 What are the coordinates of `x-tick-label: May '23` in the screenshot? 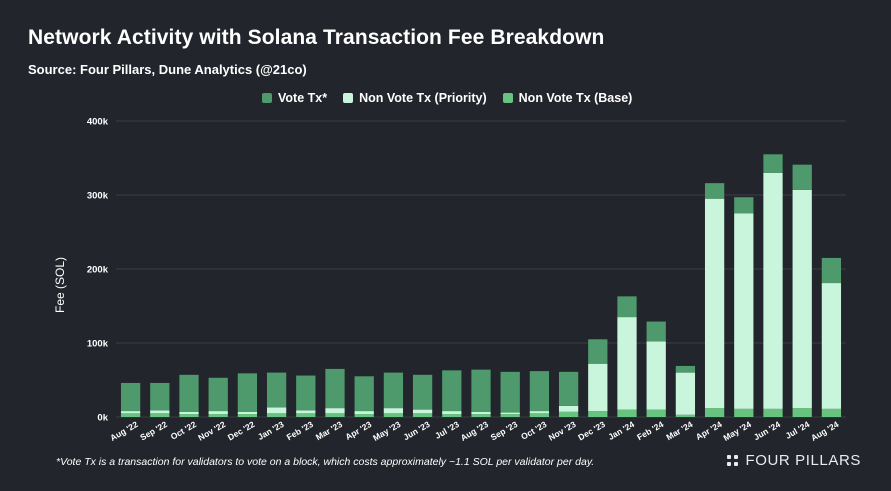 It's located at (387, 431).